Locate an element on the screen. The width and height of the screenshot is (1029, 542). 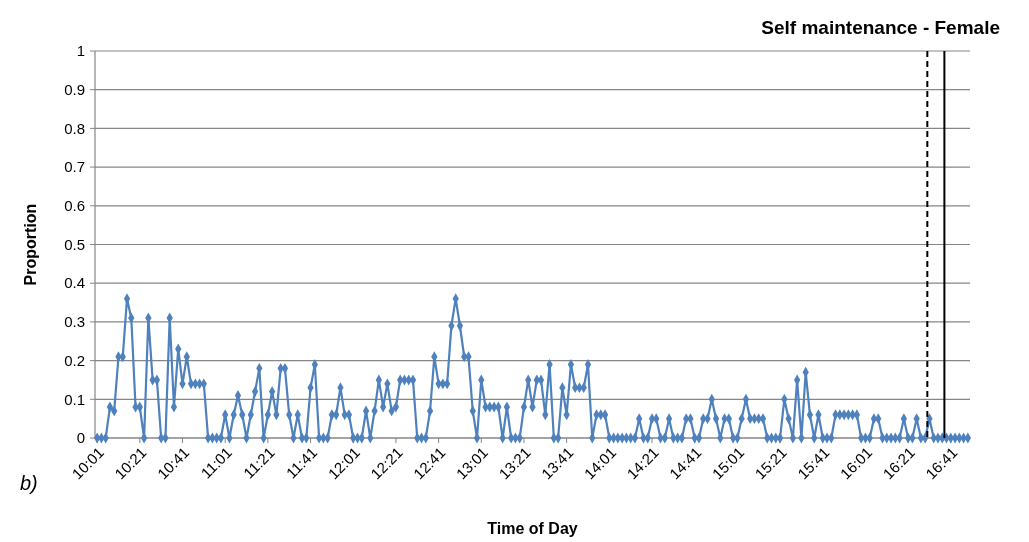
chart-title: Self maintenance - Female is located at coordinates (880, 27).